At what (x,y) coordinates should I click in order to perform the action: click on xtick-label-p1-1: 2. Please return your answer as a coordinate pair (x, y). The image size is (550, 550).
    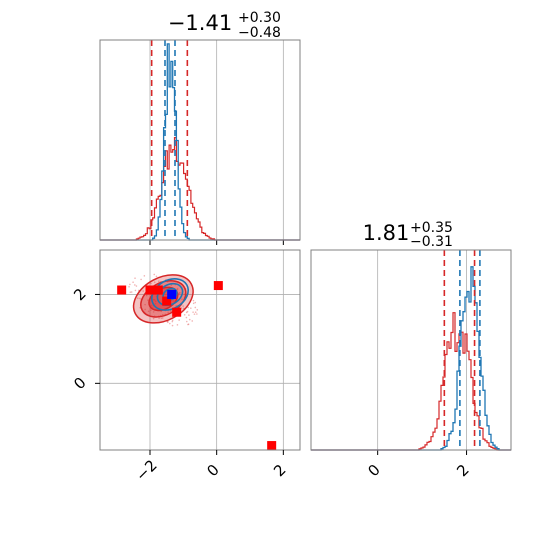
    Looking at the image, I should click on (462, 470).